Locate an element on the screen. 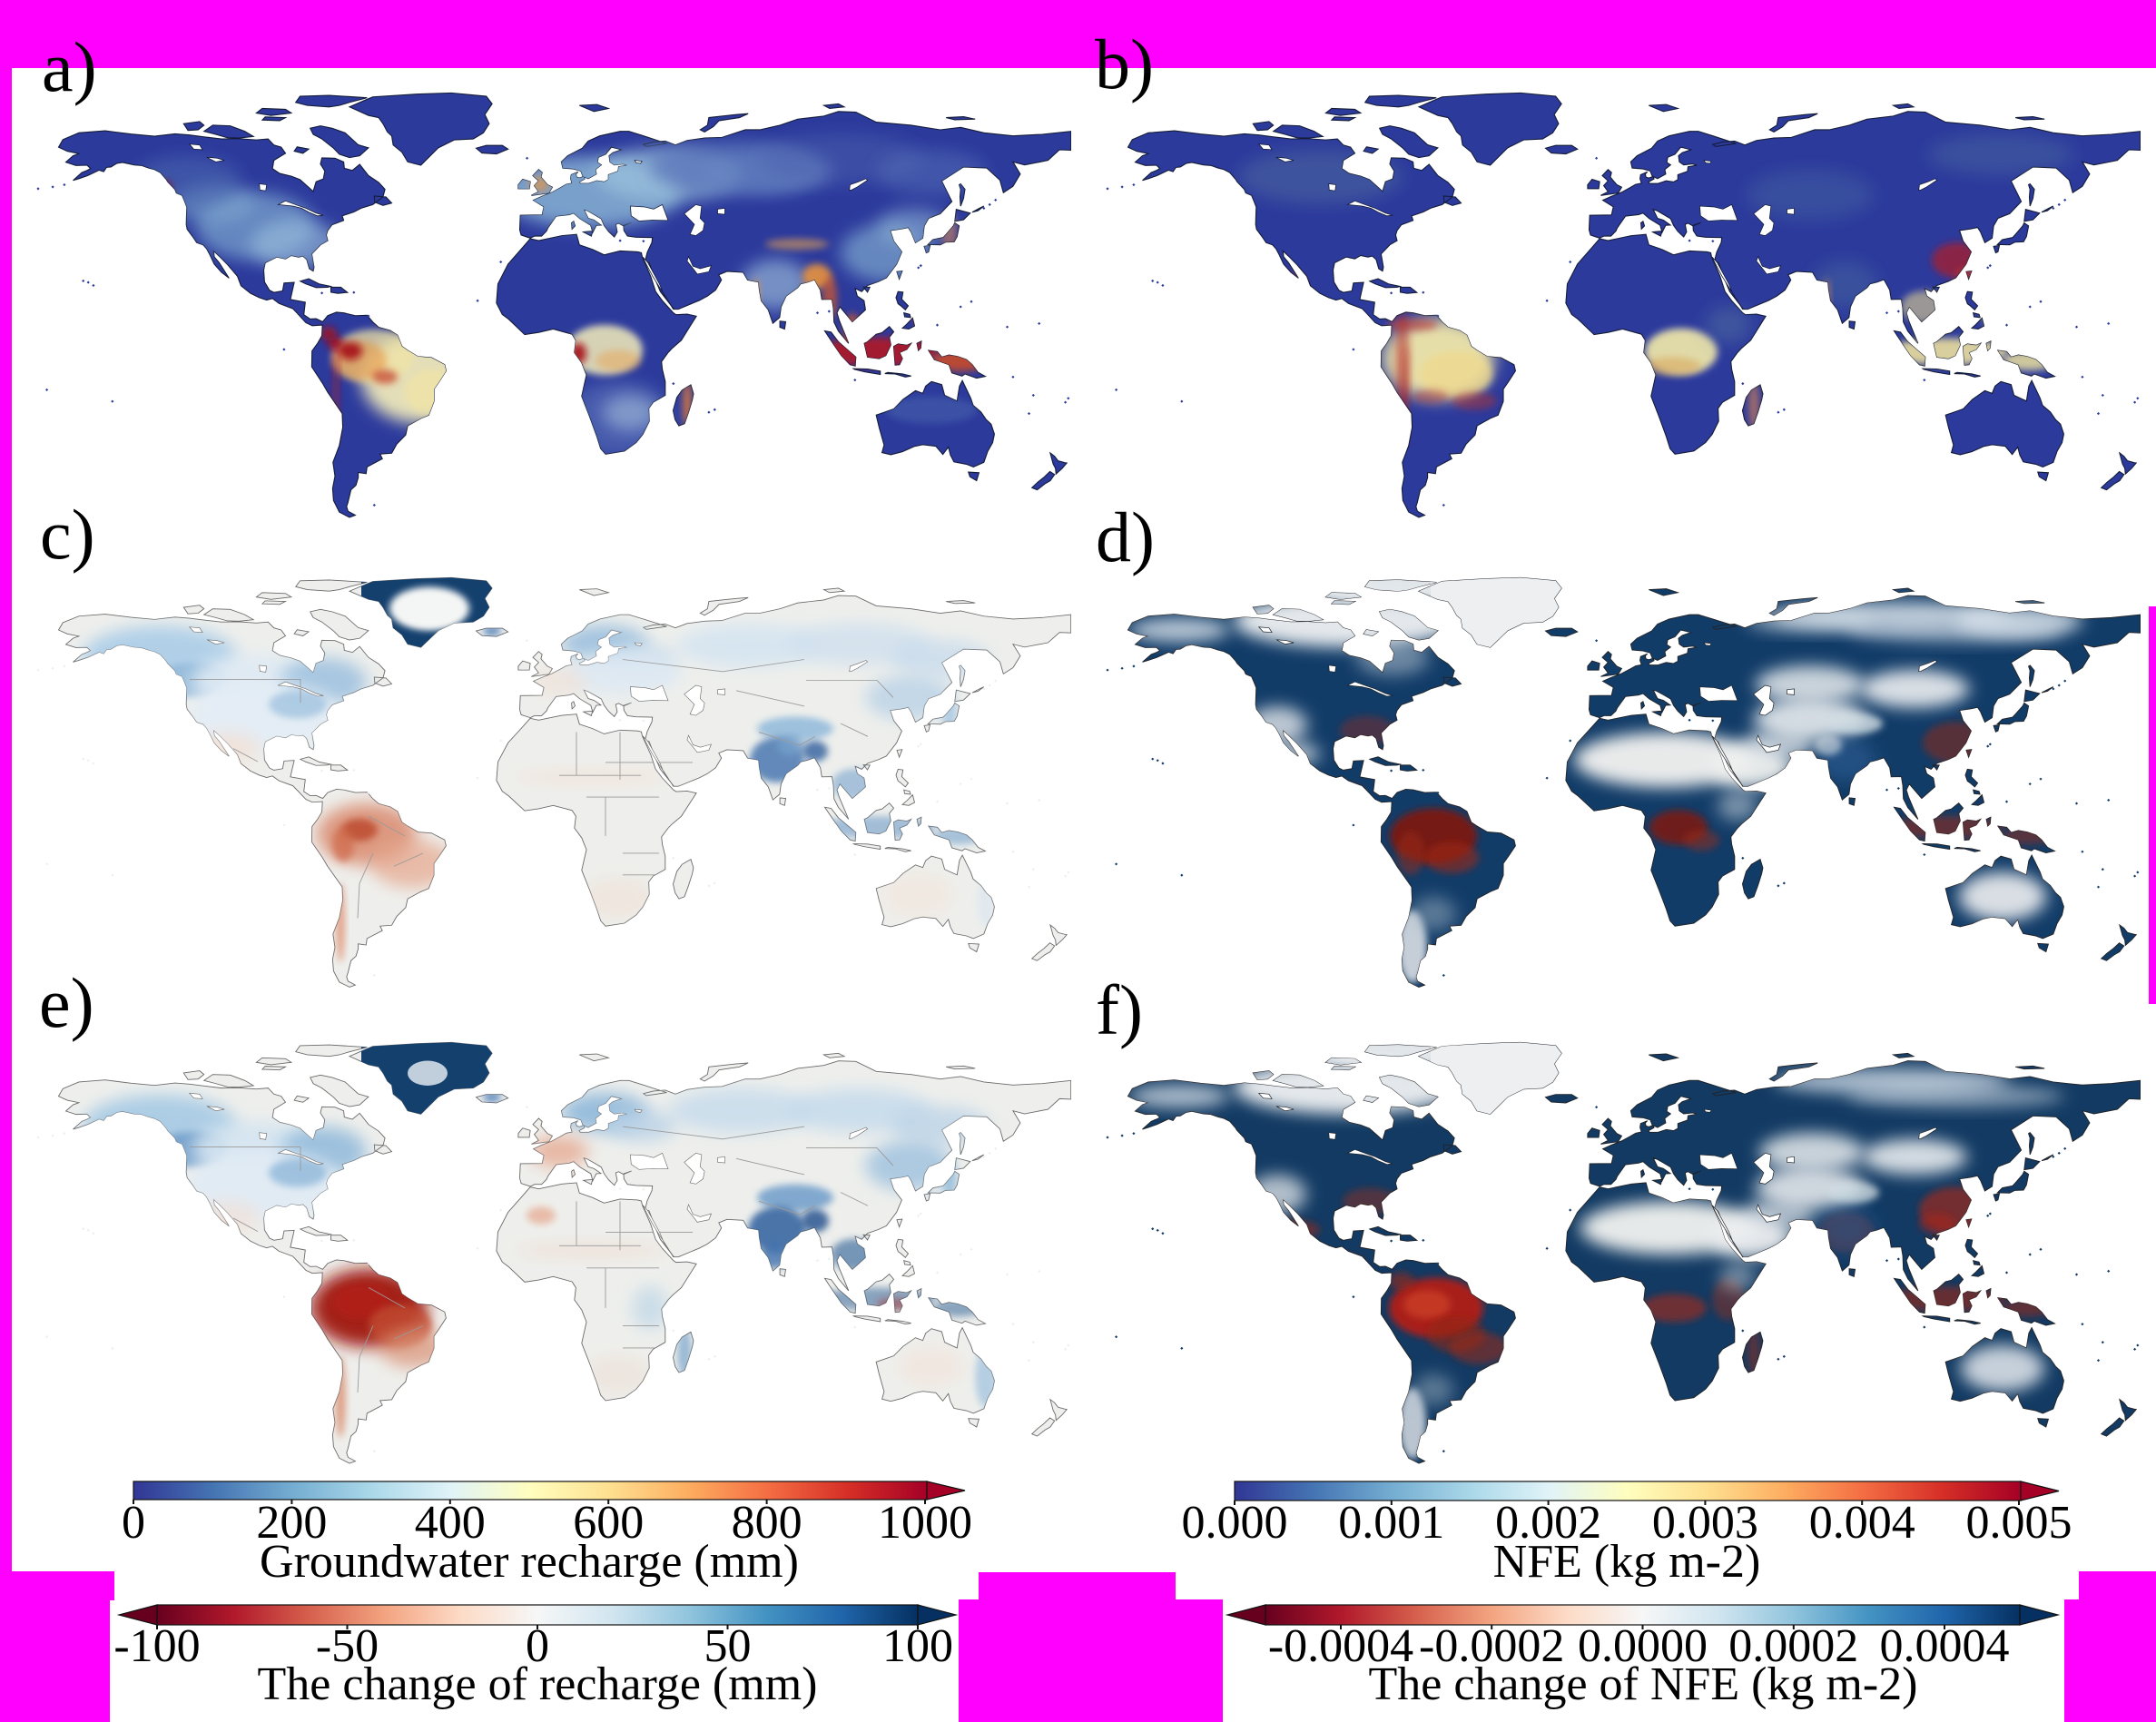  svg-text: 200 is located at coordinates (291, 1523).